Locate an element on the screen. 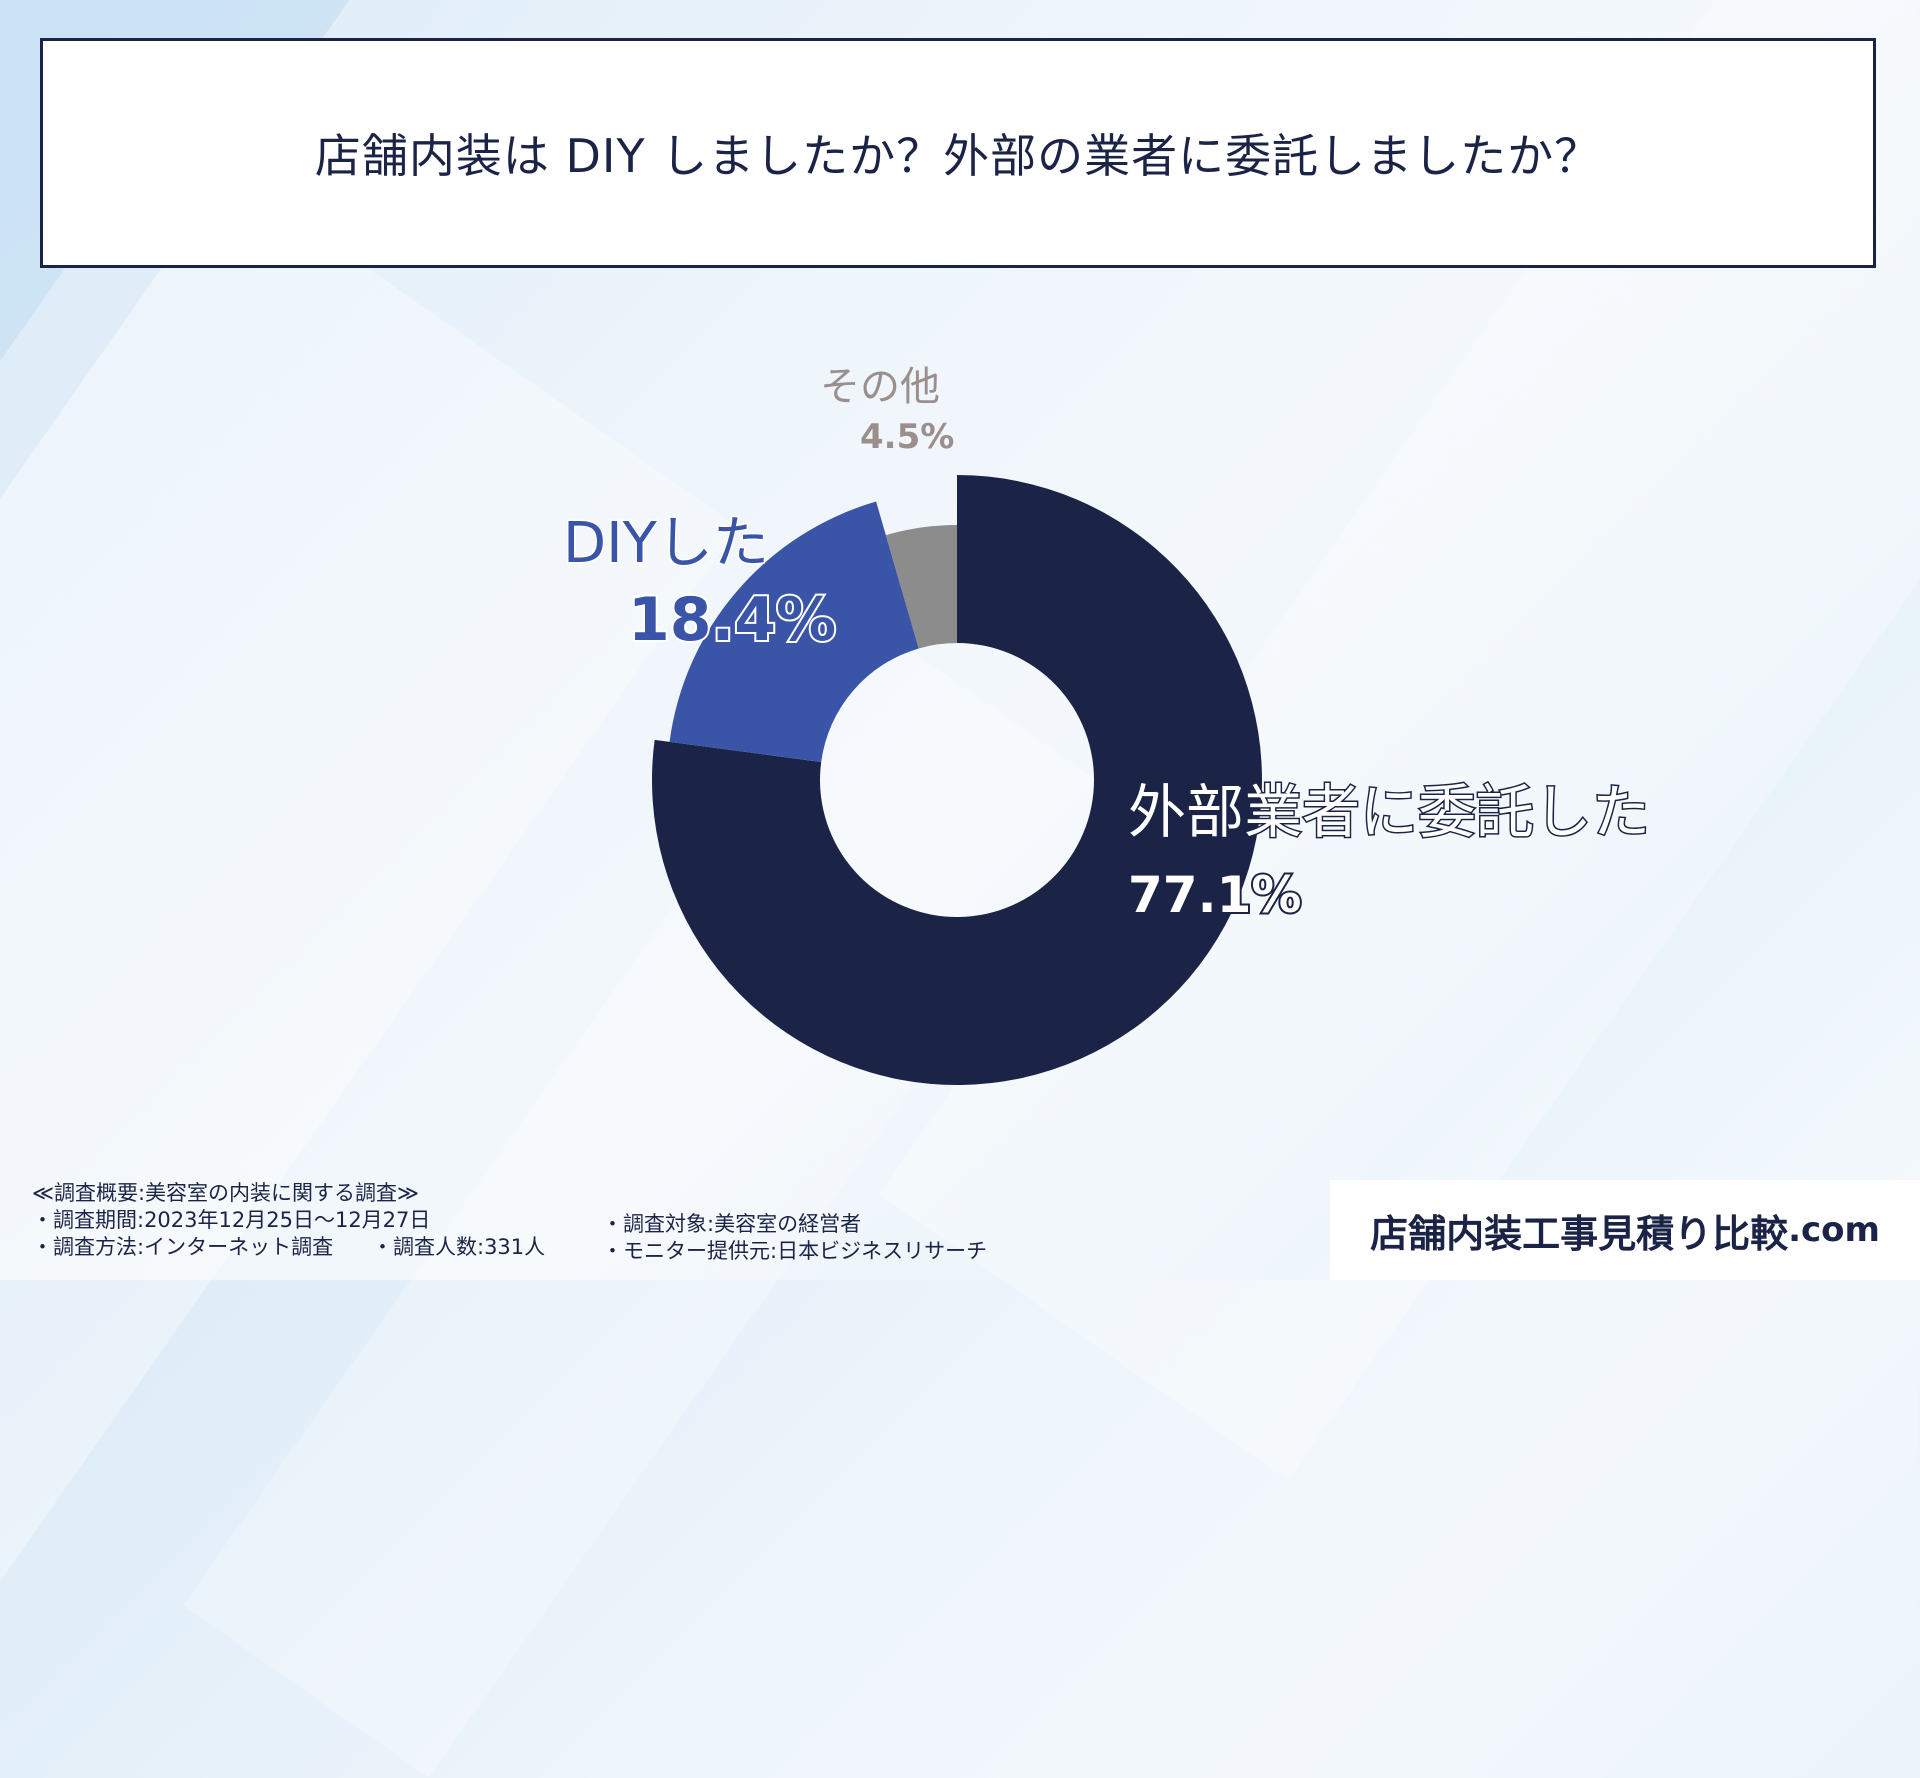 The width and height of the screenshot is (1920, 1778). survey-overview: ≪調査概要:美容室の内装に関する調査≫ is located at coordinates (226, 1193).